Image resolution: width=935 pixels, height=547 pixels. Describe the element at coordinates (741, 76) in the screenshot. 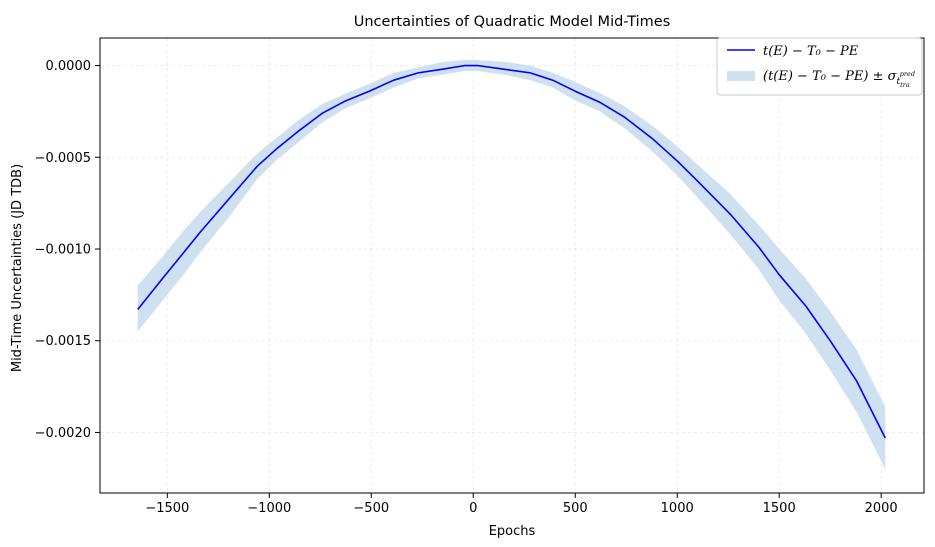

I see `legend-band-swatch` at that location.